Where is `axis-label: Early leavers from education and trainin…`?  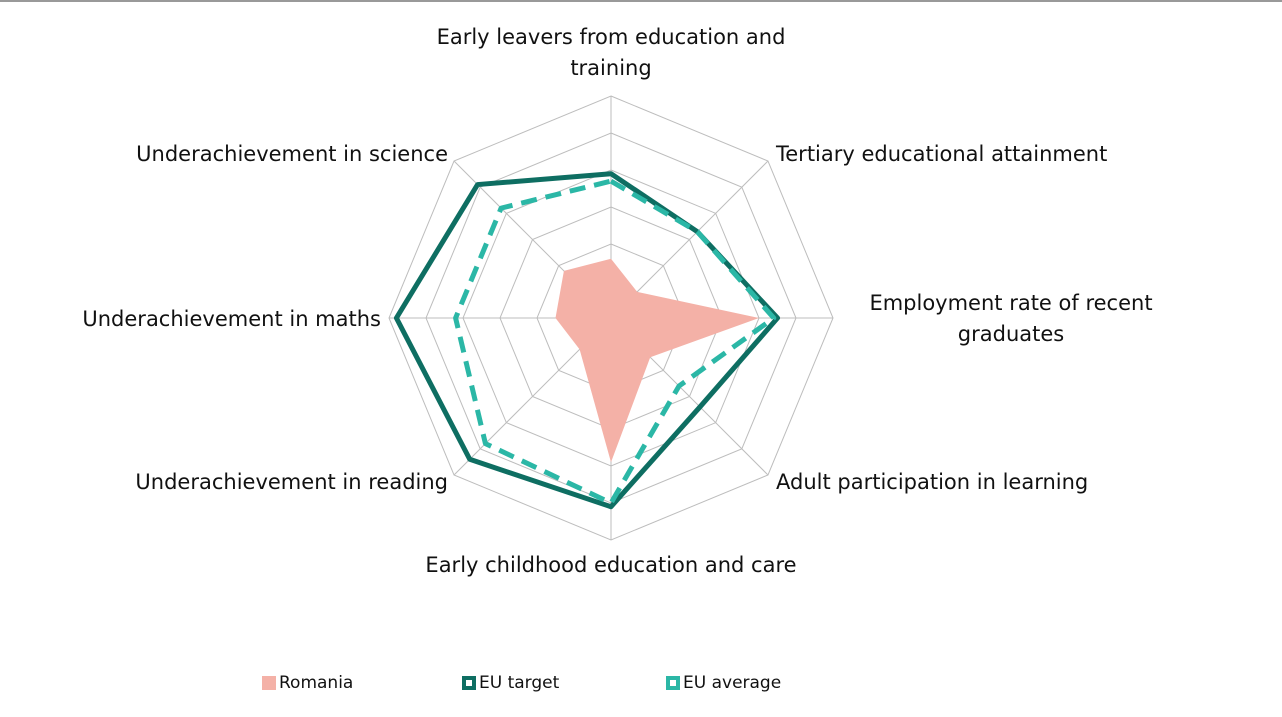 axis-label: Early leavers from education and trainin… is located at coordinates (611, 52).